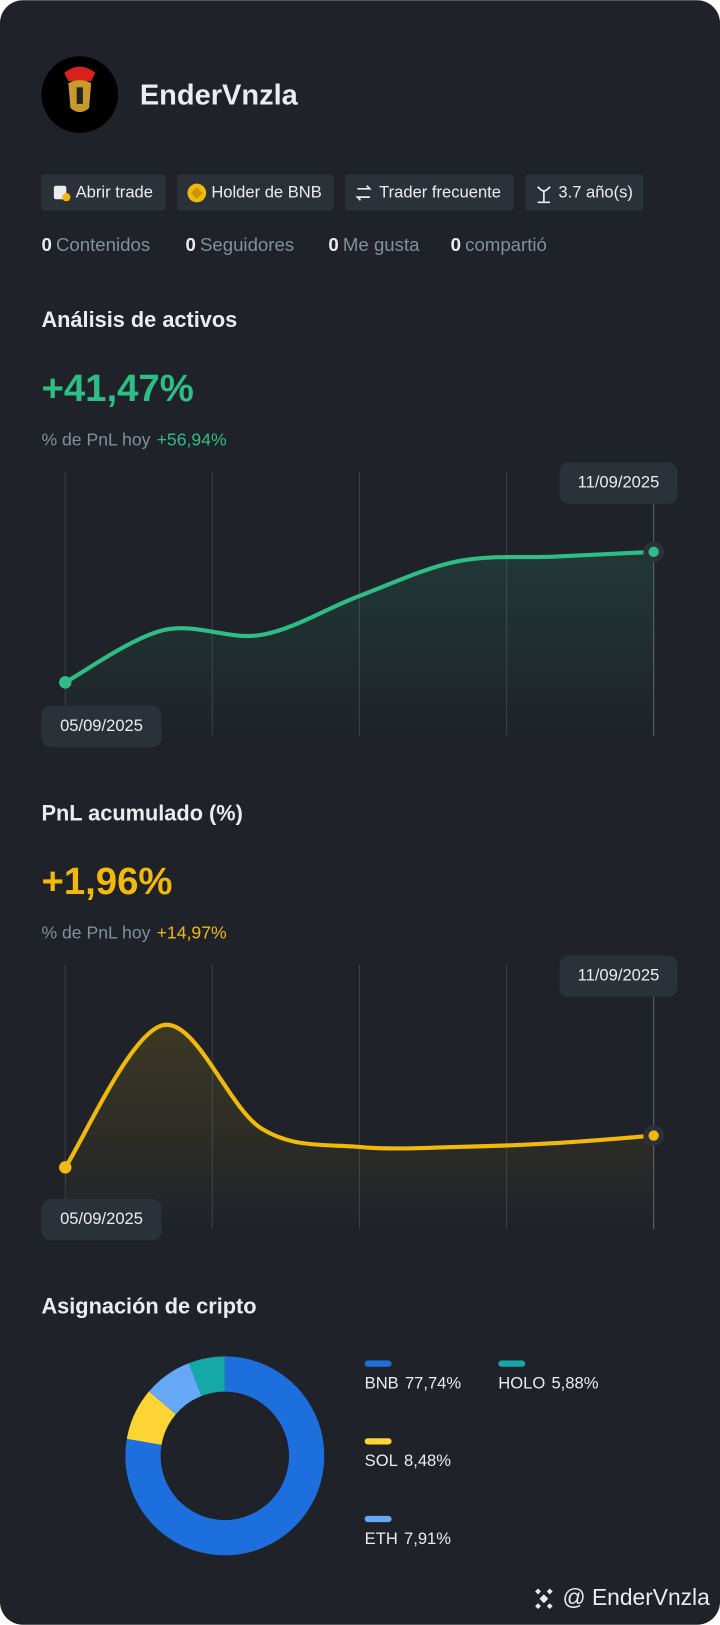  I want to click on stat: 0 compartió, so click(499, 244).